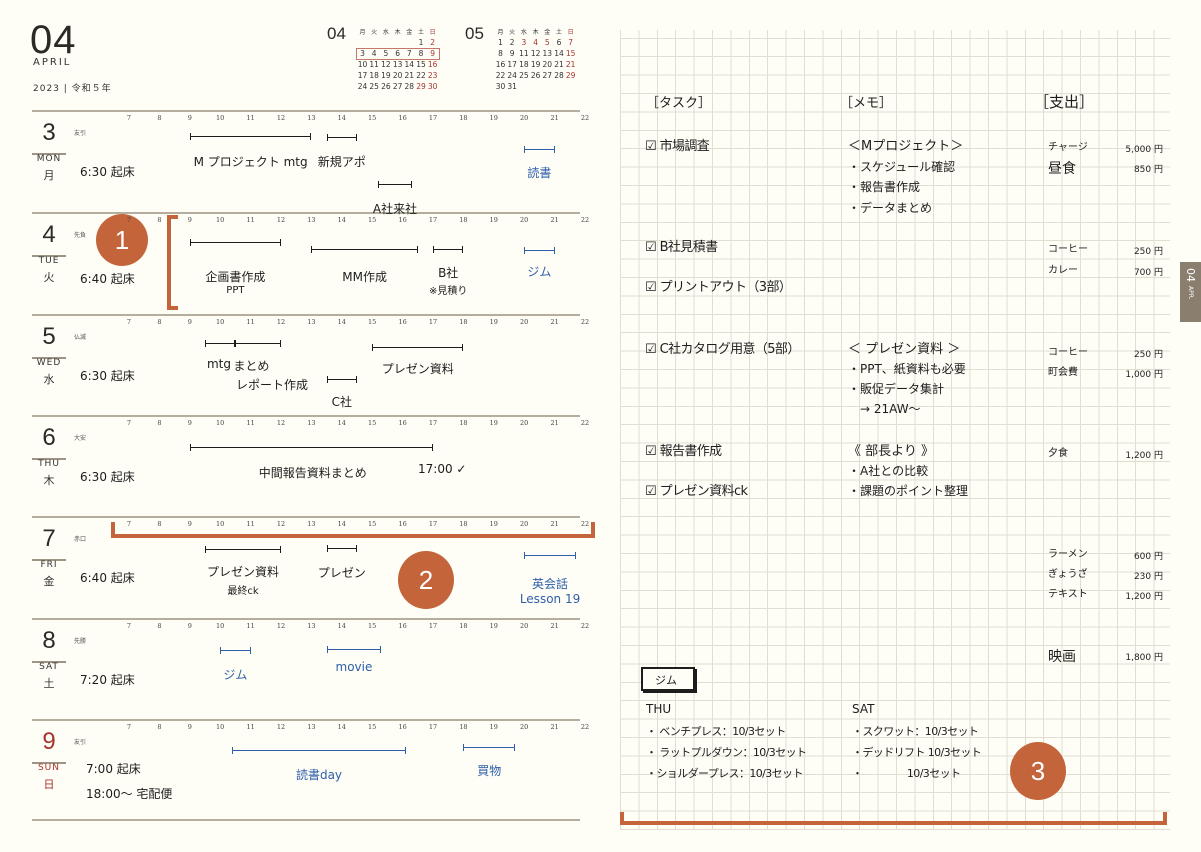 The width and height of the screenshot is (1201, 852). Describe the element at coordinates (722, 349) in the screenshot. I see `task-item: ☑ C社カタログ用意（5部）` at that location.